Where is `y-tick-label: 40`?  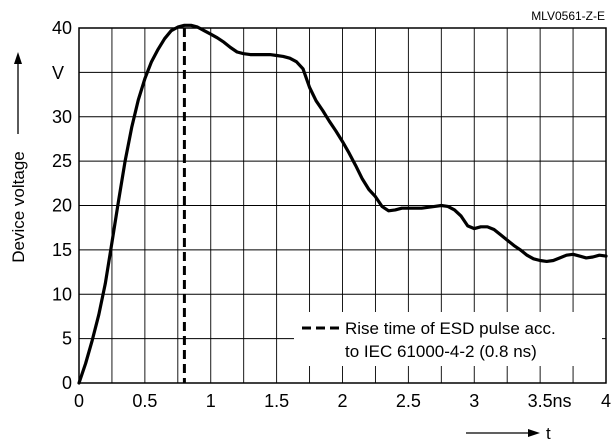
y-tick-label: 40 is located at coordinates (62, 28).